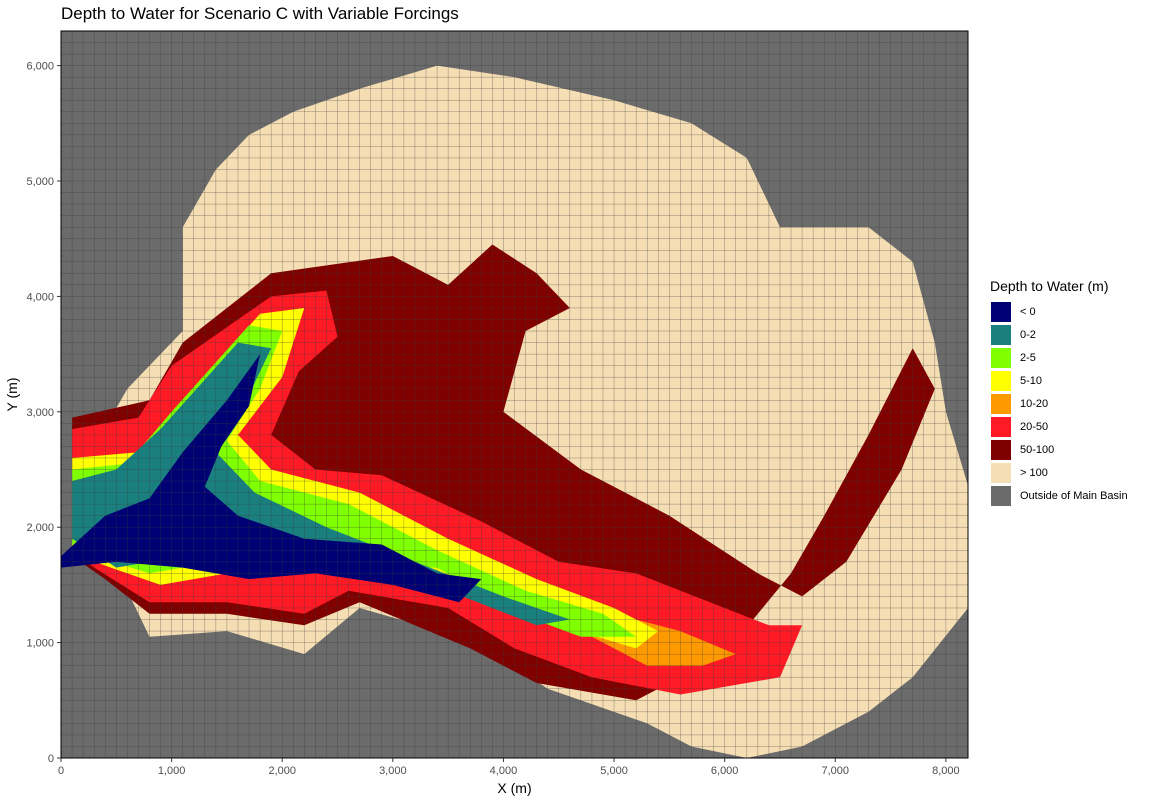  I want to click on legend-item: Outside of Main Basin, so click(1070, 495).